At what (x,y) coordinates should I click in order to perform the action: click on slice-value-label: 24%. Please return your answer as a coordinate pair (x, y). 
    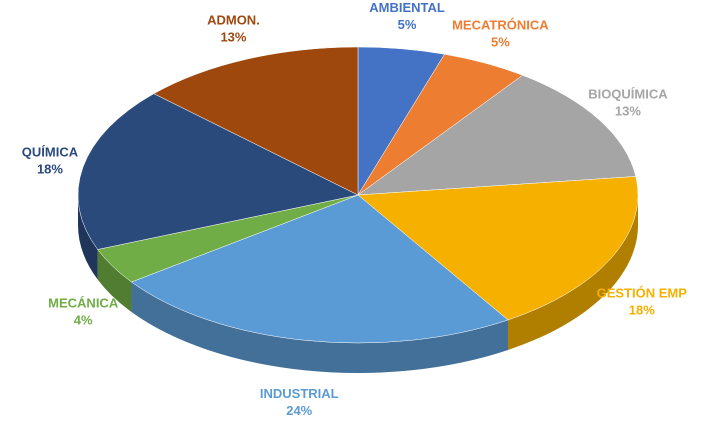
    Looking at the image, I should click on (299, 410).